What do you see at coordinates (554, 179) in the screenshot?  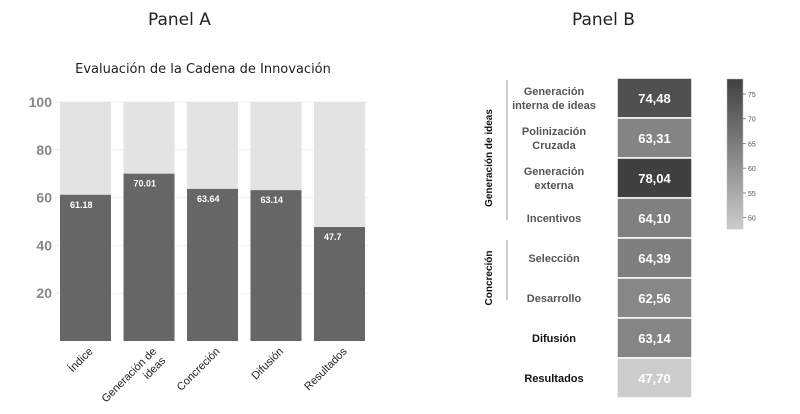 I see `heatmap-row-label: Generación externa` at bounding box center [554, 179].